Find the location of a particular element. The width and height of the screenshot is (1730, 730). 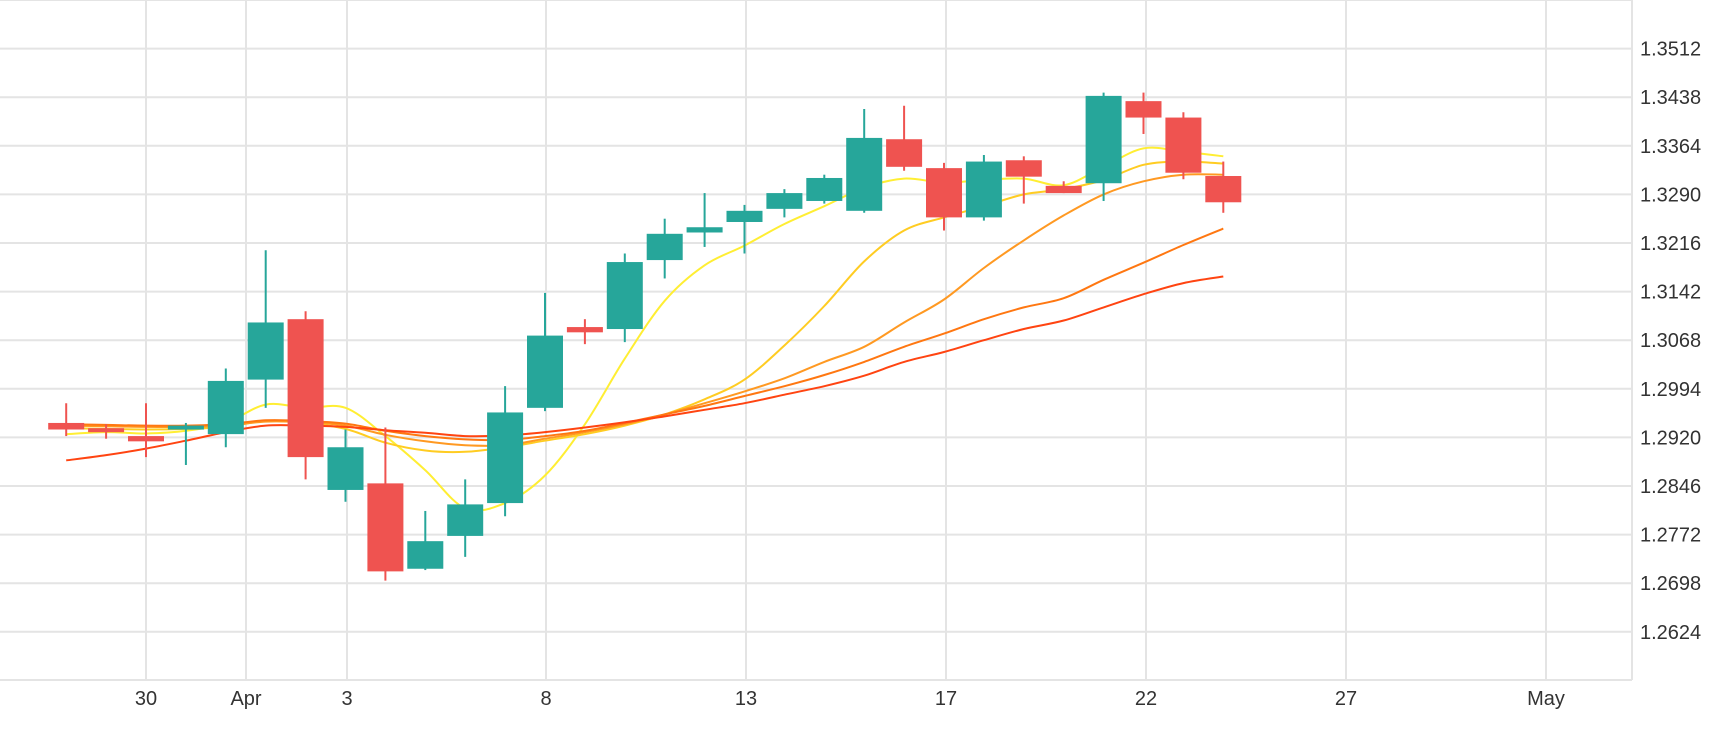

y-tick-label: 1.2772 is located at coordinates (1670, 536).